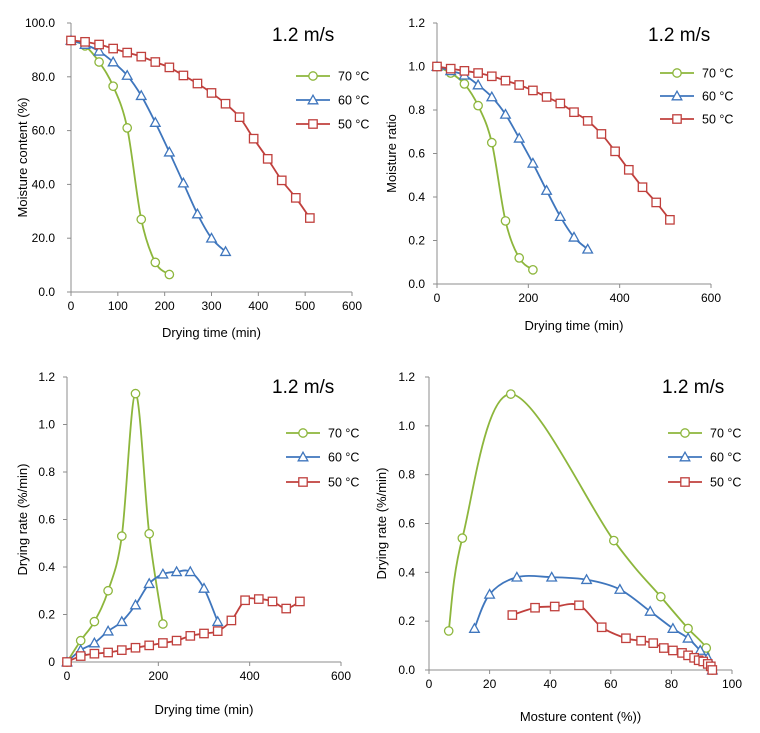 The height and width of the screenshot is (733, 760). What do you see at coordinates (118, 306) in the screenshot?
I see `x-tick-label: 100` at bounding box center [118, 306].